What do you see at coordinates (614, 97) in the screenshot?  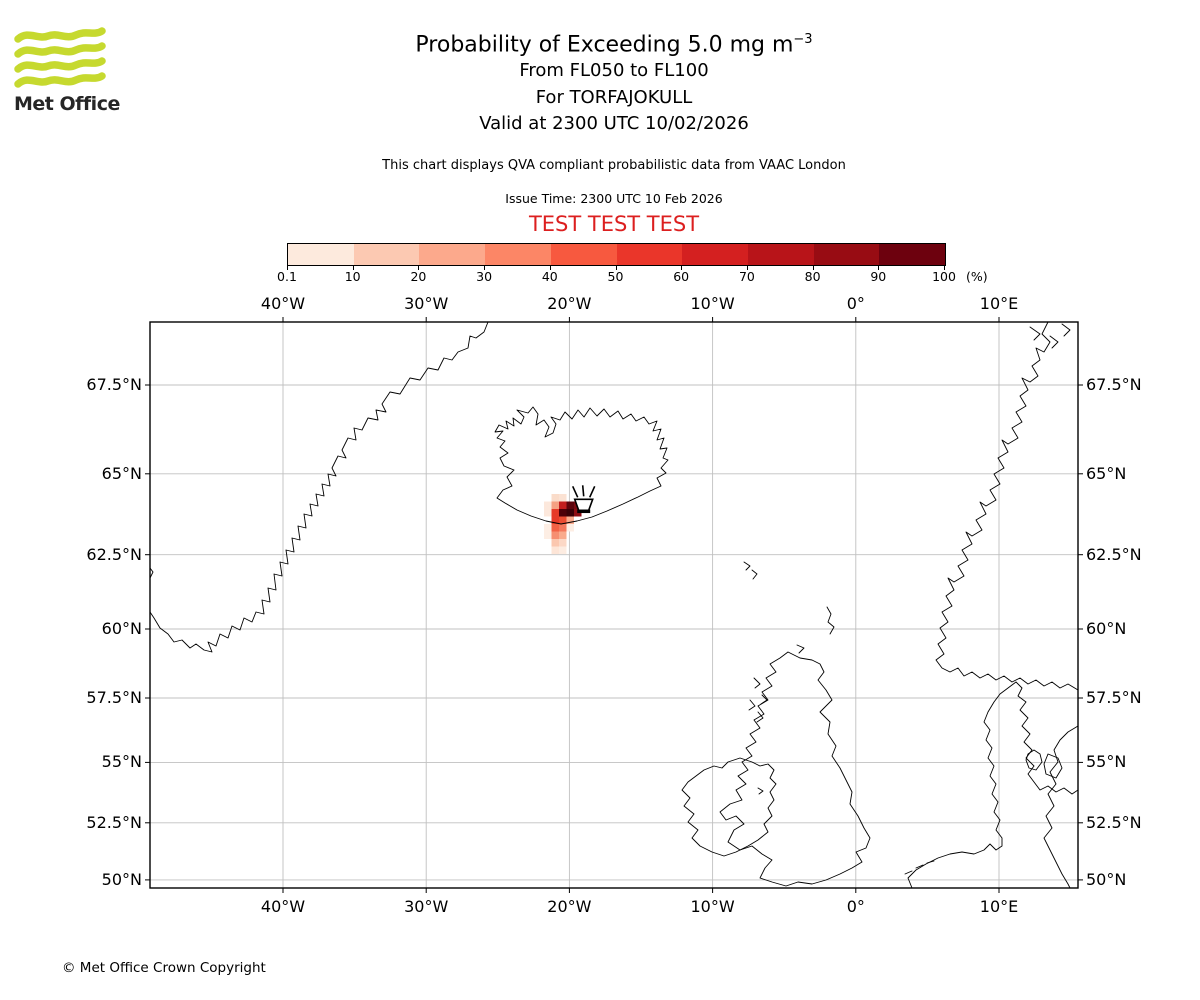 I see `subtitle-volcano: For TORFAJOKULL` at bounding box center [614, 97].